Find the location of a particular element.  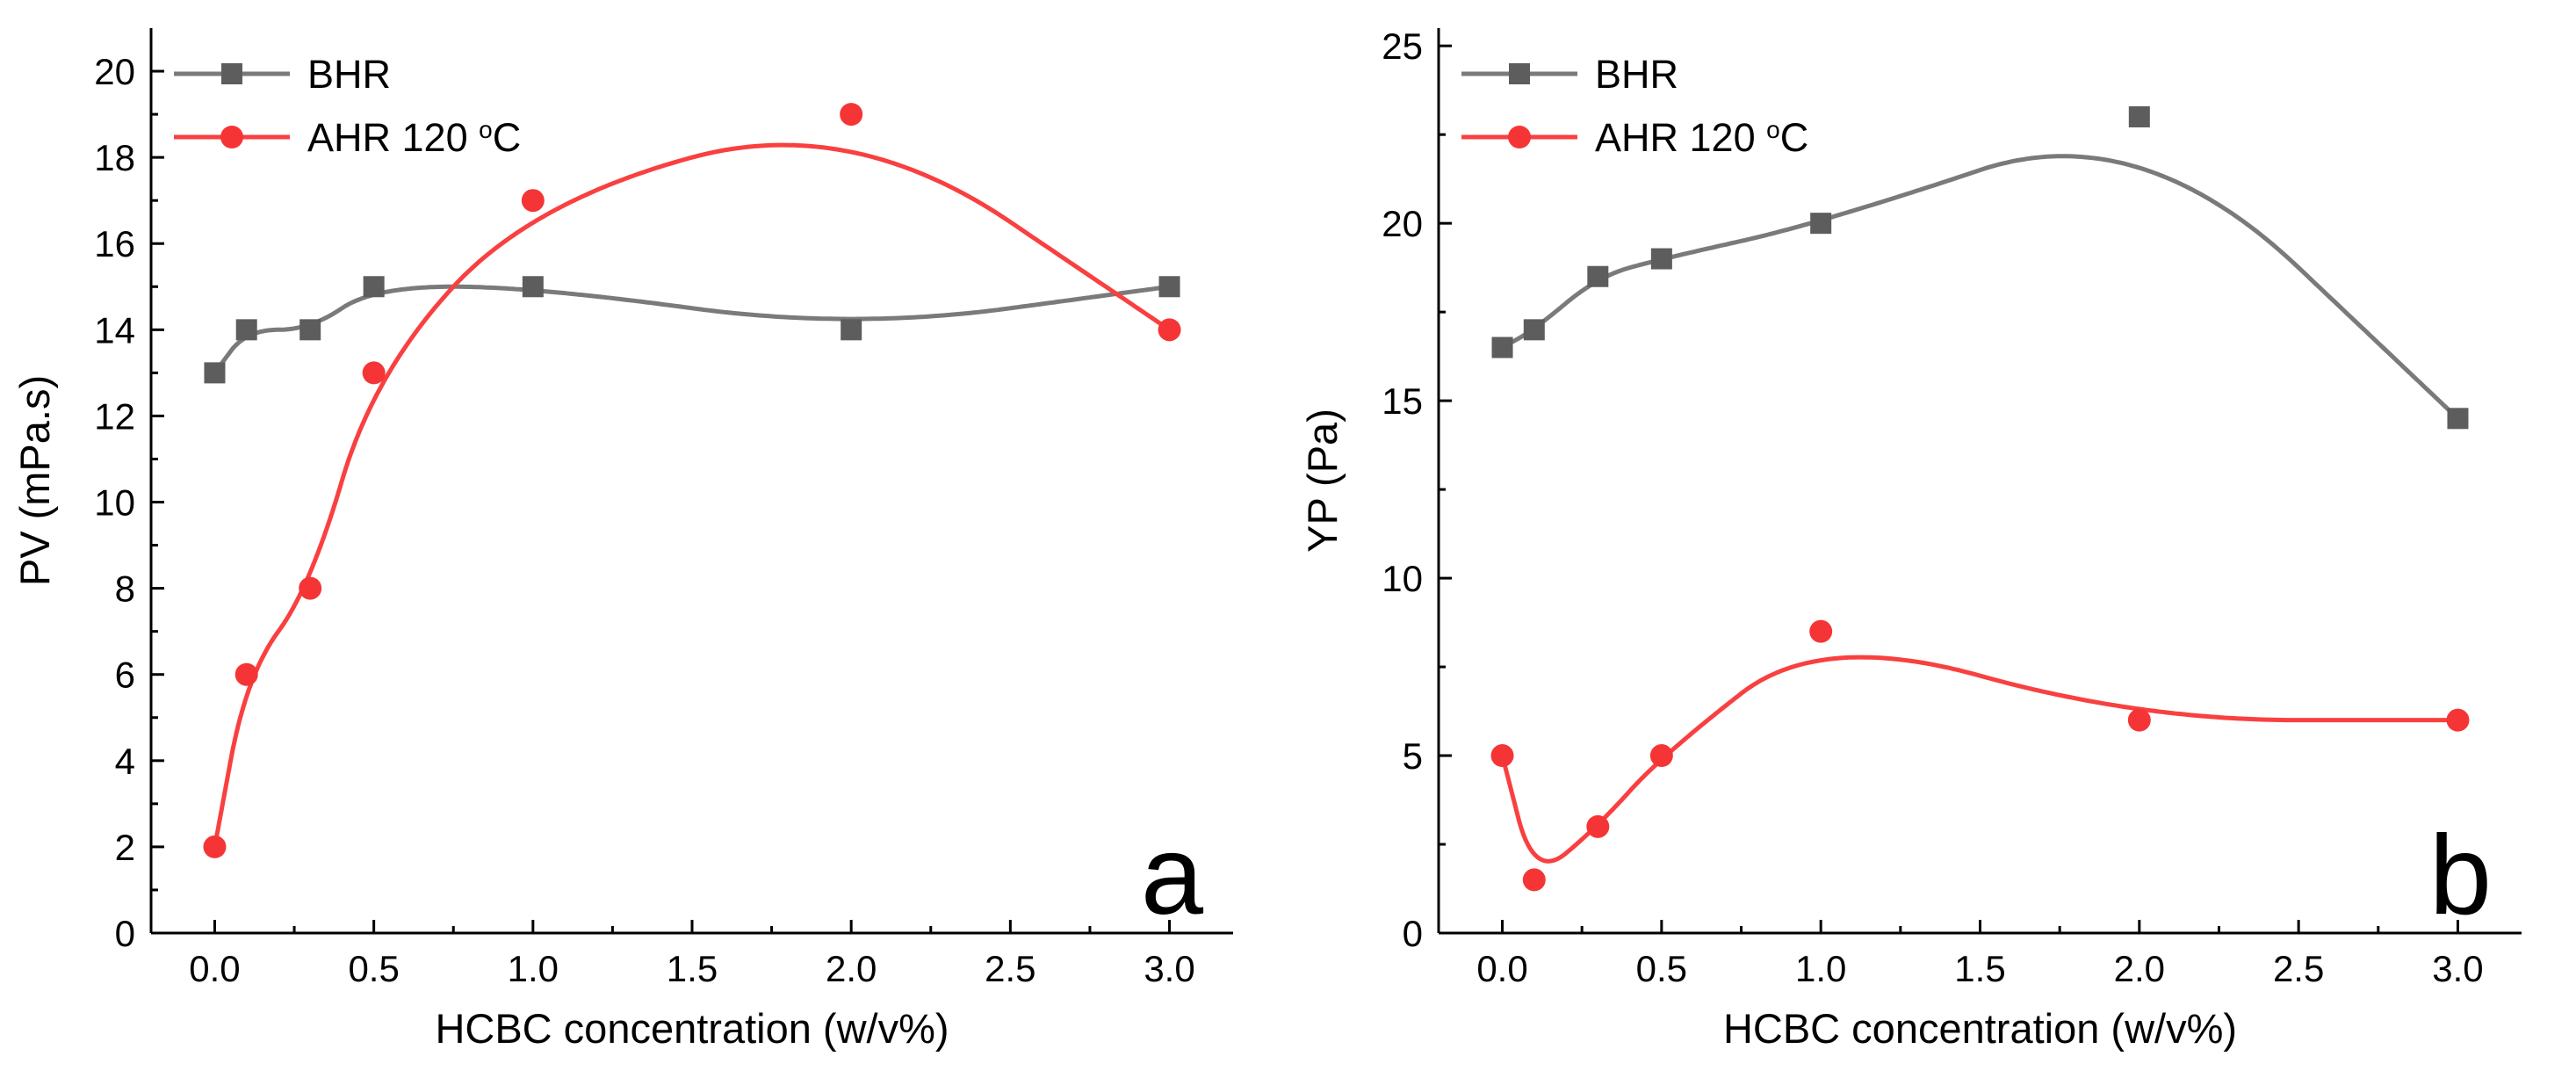

panel-label: a is located at coordinates (1172, 875).